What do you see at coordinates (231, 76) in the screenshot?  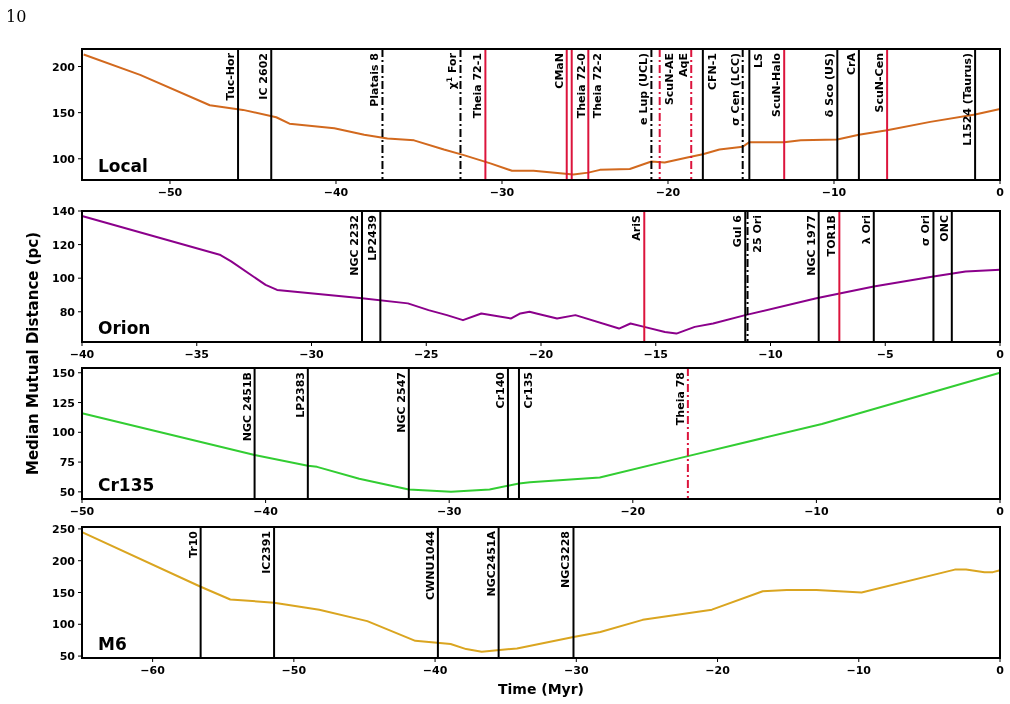 I see `ref-line-label: Tuc-Hor` at bounding box center [231, 76].